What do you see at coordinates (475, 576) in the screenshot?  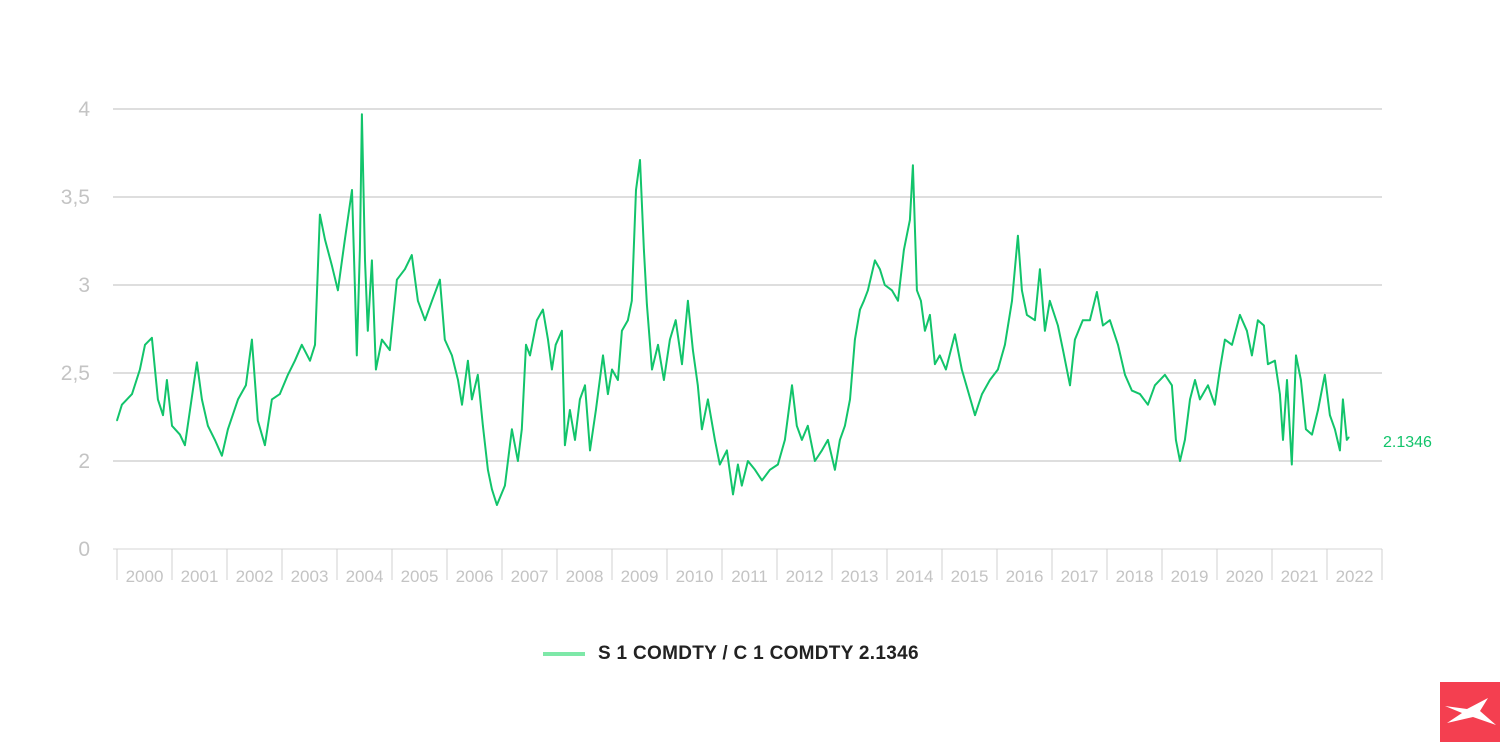 I see `x-tick-label: 2006` at bounding box center [475, 576].